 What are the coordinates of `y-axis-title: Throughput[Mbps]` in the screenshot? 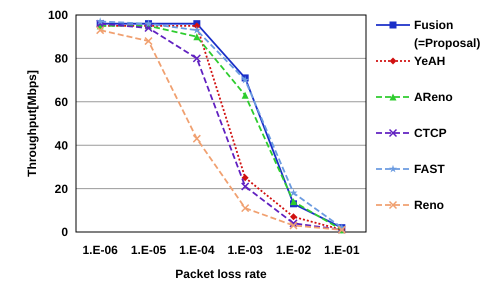 It's located at (32, 123).